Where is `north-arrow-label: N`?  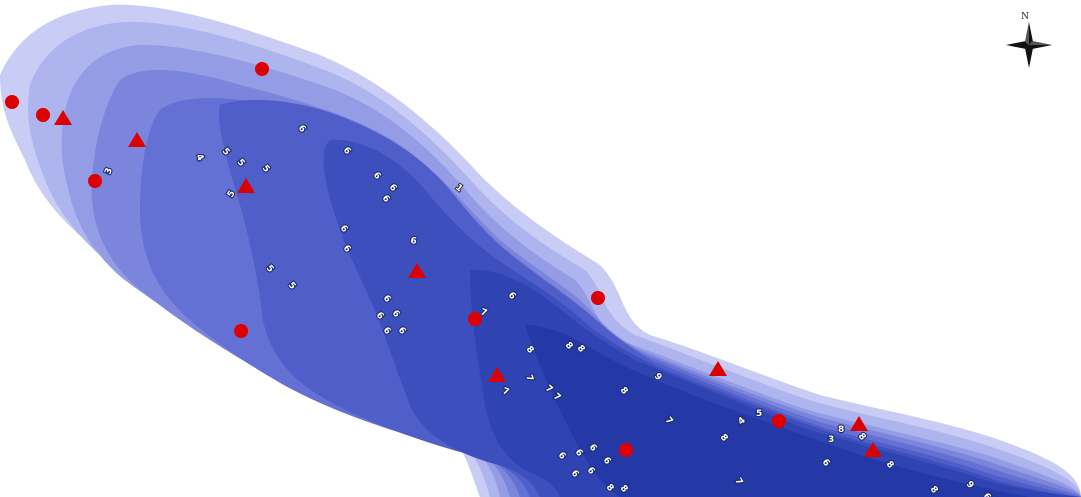
north-arrow-label: N is located at coordinates (1025, 17).